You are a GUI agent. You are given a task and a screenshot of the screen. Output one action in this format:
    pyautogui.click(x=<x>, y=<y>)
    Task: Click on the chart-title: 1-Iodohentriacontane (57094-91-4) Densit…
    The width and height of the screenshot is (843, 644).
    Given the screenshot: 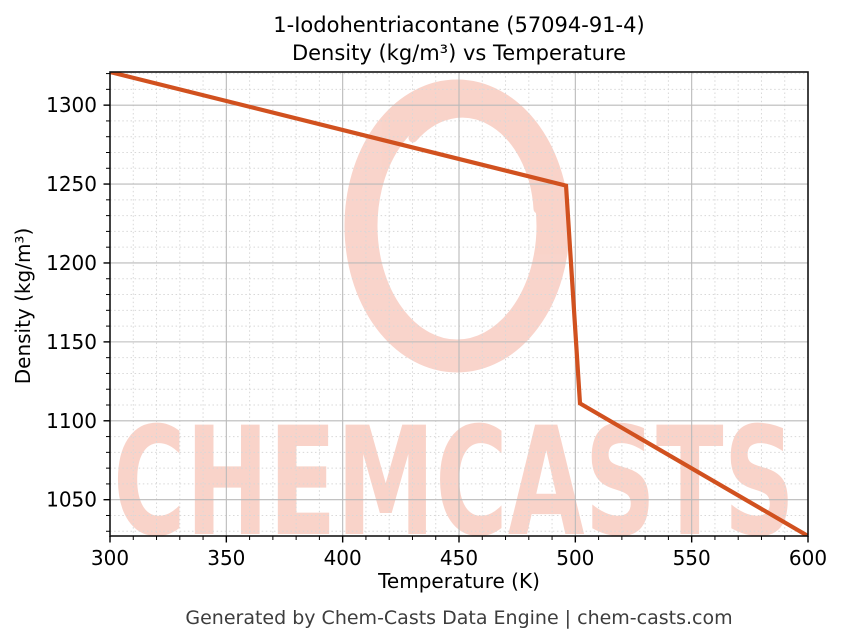 What is the action you would take?
    pyautogui.click(x=459, y=39)
    